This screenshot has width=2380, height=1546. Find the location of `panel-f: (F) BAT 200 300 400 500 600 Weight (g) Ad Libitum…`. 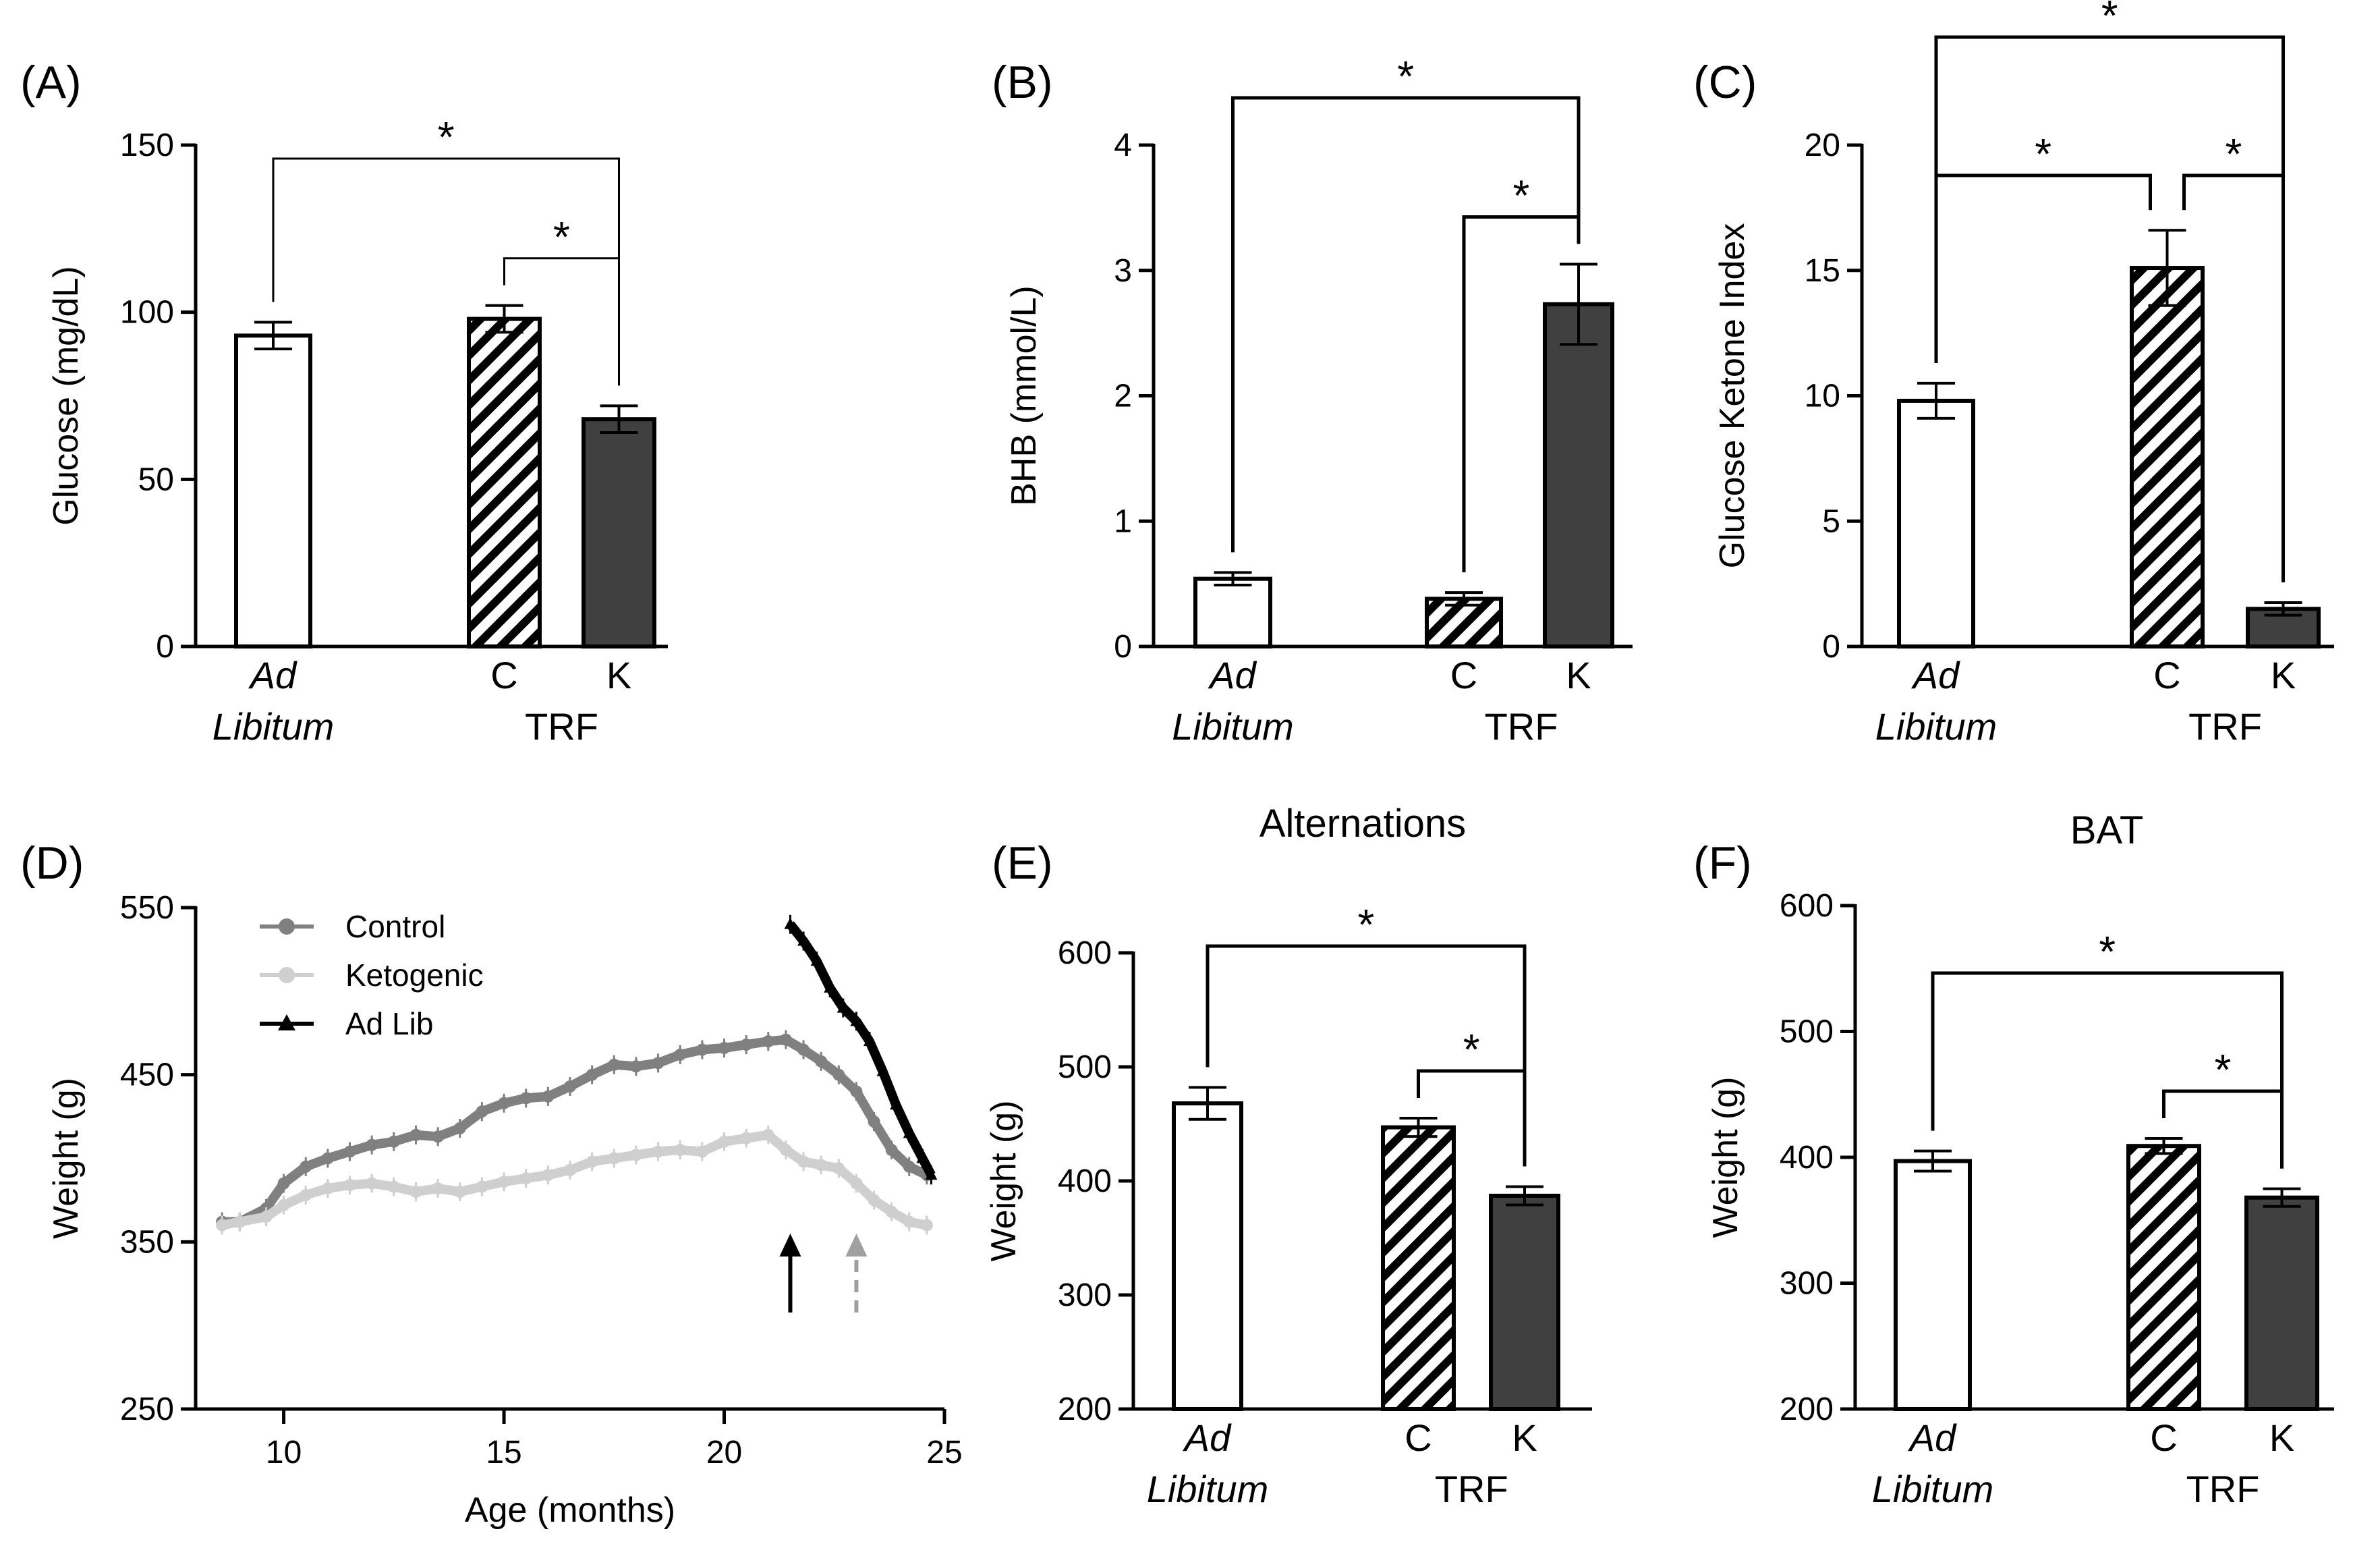

panel-f: (F) BAT 200 300 400 500 600 Weight (g) Ad Libitum… is located at coordinates (2014, 1159).